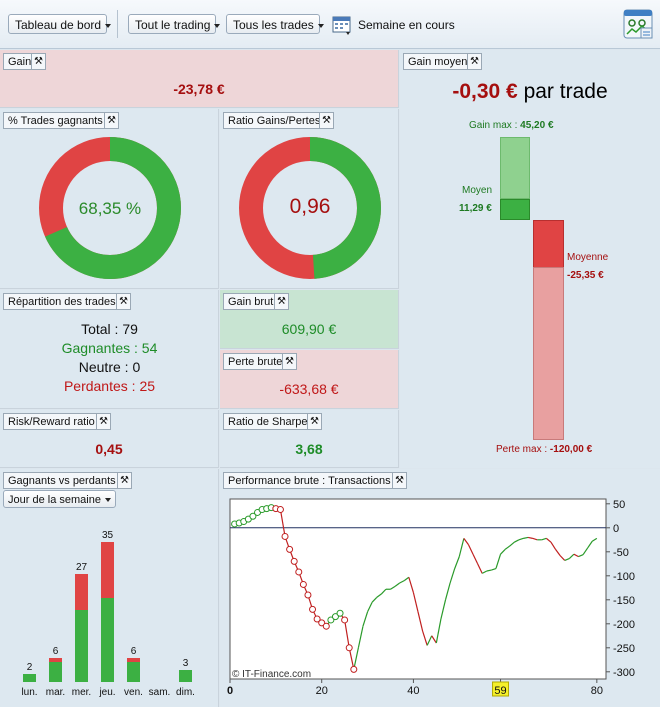 The image size is (660, 707). I want to click on calendar-icon, so click(343, 25).